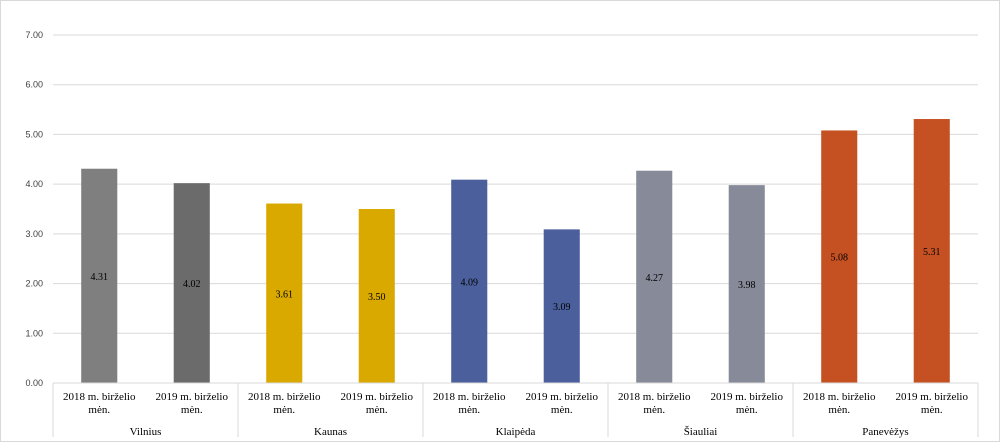 Image resolution: width=1000 pixels, height=443 pixels. What do you see at coordinates (701, 432) in the screenshot?
I see `group-label: Šiauliai` at bounding box center [701, 432].